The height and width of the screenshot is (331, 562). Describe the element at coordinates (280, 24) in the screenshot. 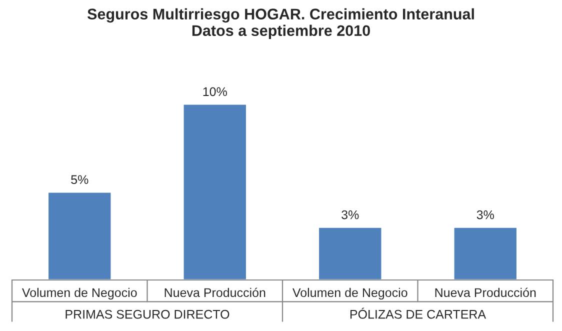

I see `chart-title: Seguros Multirriesgo HOGAR. Crecimiento Interanual Datos a septiembre 2010` at that location.